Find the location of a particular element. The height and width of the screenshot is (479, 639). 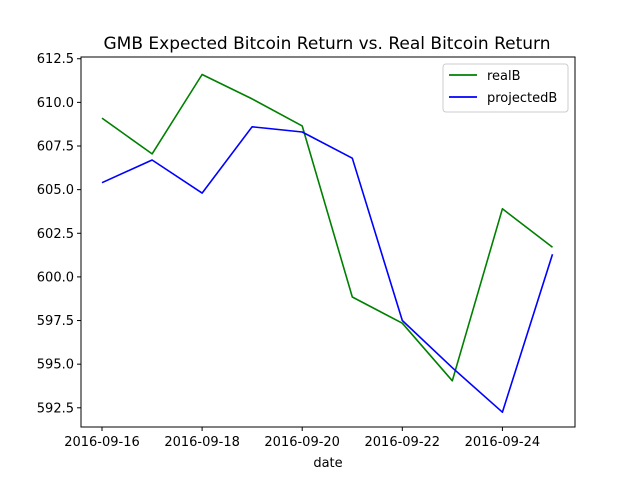

x-tick-label: 2016-09-20 is located at coordinates (302, 442).